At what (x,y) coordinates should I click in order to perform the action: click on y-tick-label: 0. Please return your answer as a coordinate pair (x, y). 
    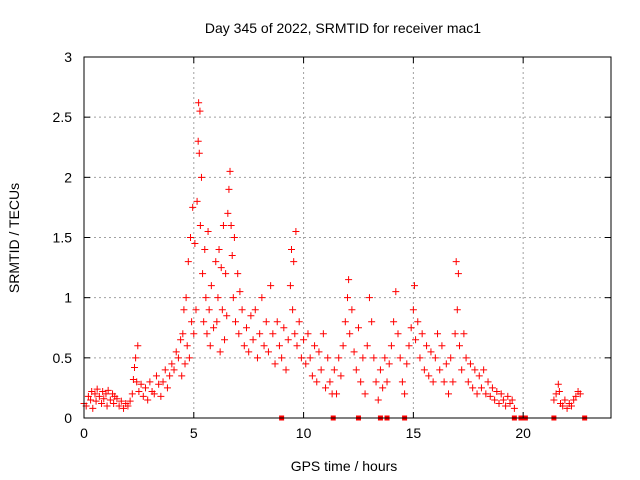
    Looking at the image, I should click on (68, 418).